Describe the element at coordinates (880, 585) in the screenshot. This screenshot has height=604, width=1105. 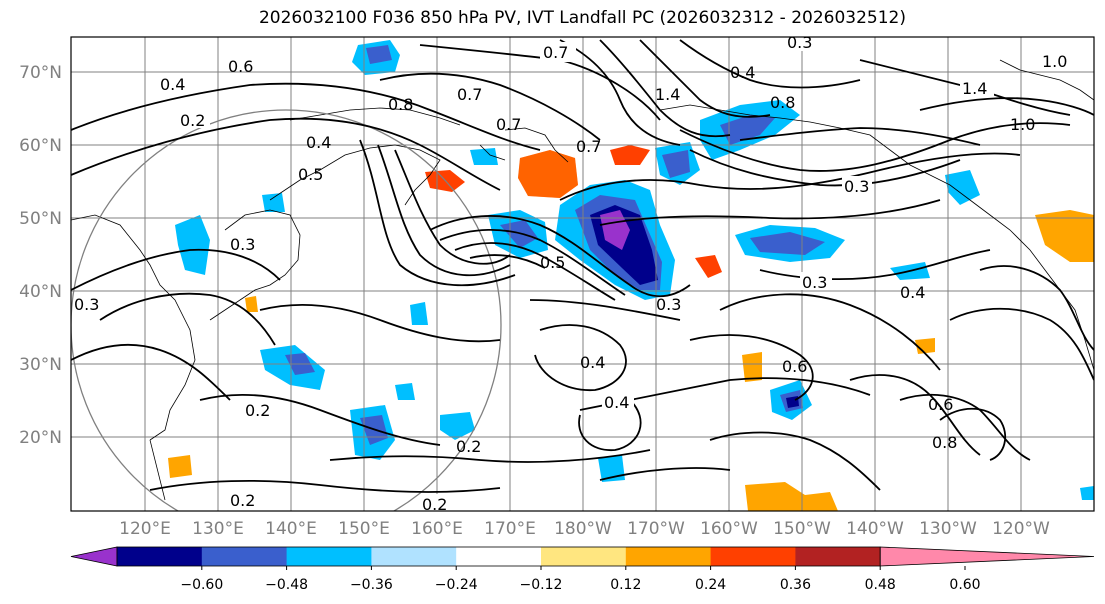
I see `colorbar-tick-label: 0.48` at that location.